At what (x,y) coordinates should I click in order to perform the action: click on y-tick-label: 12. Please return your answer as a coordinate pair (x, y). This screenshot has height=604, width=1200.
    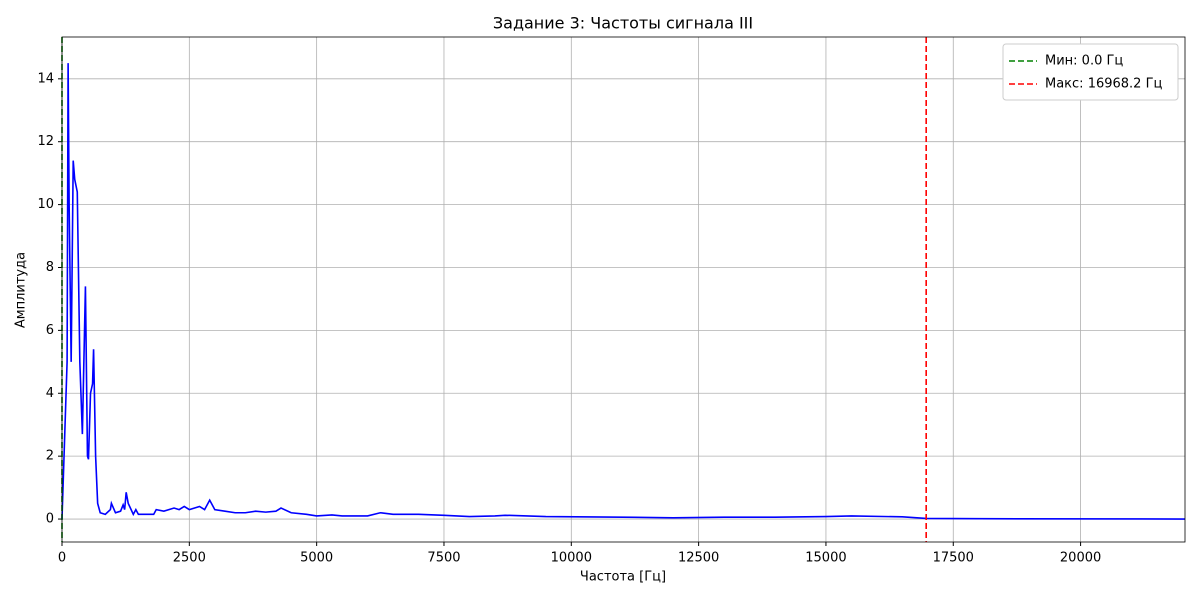
    Looking at the image, I should click on (45, 141).